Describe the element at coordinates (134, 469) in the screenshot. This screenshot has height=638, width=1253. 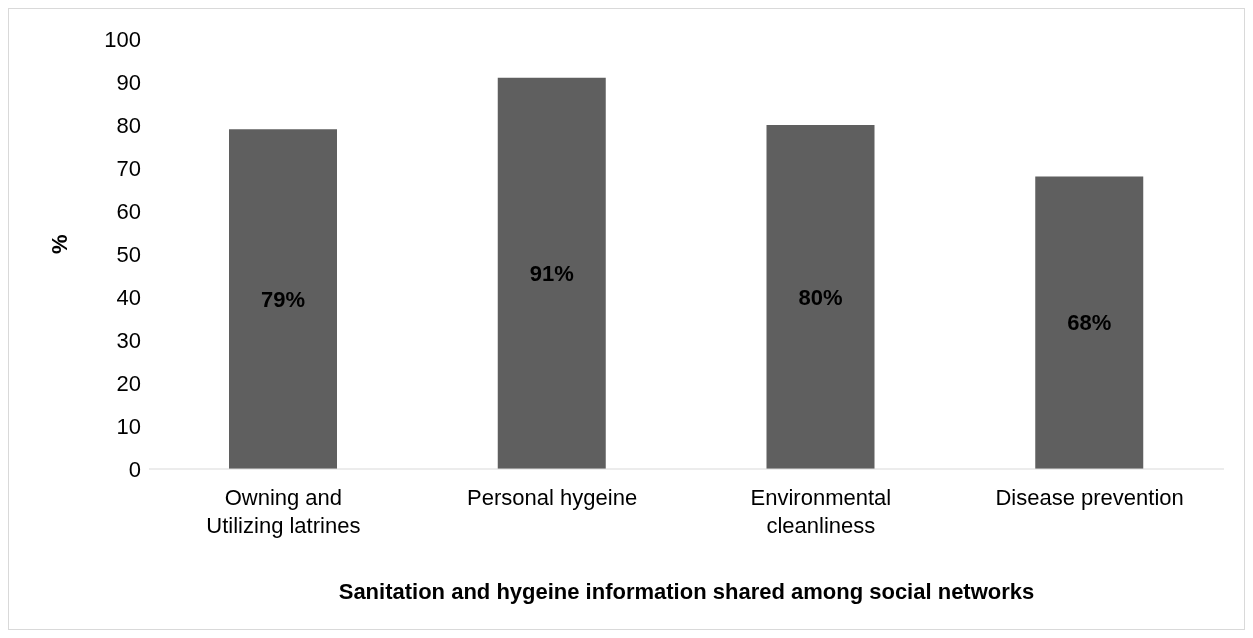
I see `y-tick-label: 0` at that location.